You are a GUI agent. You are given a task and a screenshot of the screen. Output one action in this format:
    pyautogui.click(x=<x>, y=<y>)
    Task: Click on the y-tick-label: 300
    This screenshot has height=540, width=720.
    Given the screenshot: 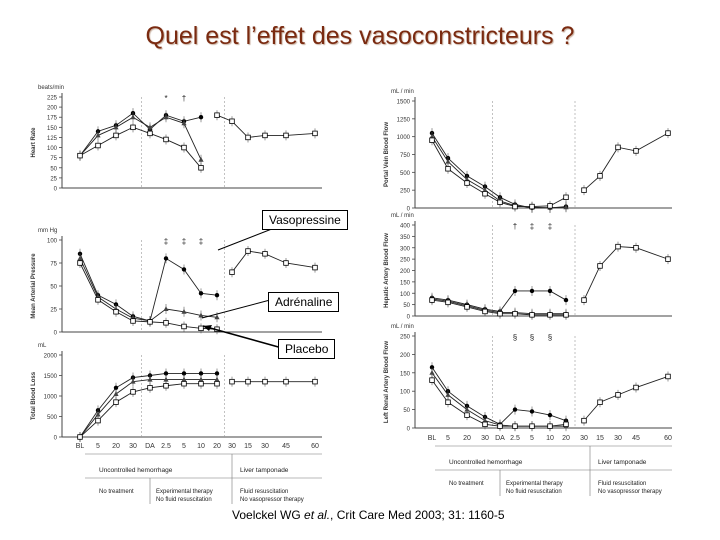 What is the action you would take?
    pyautogui.click(x=405, y=249)
    